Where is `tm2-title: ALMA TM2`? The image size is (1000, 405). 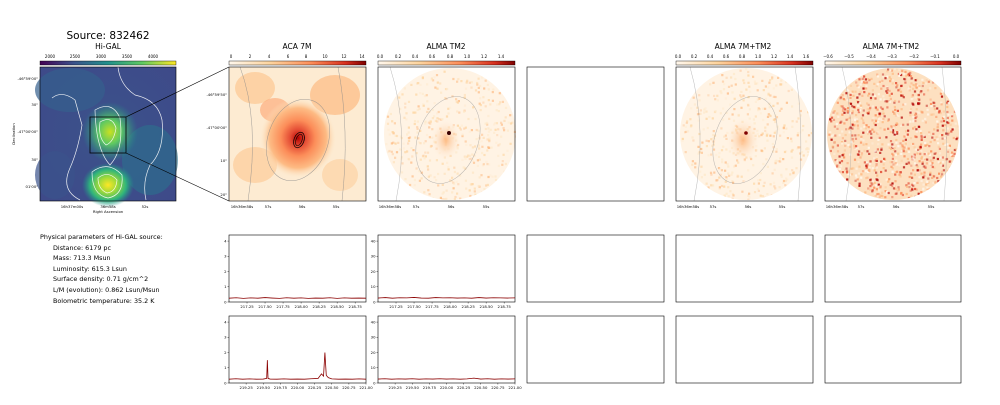
tm2-title: ALMA TM2 is located at coordinates (445, 46).